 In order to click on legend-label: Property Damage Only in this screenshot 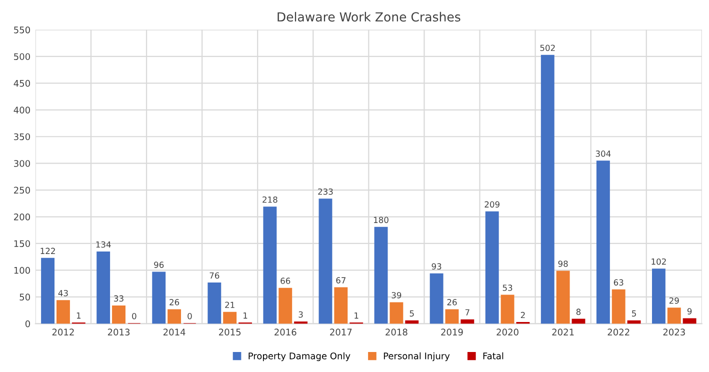, I will do `click(299, 357)`.